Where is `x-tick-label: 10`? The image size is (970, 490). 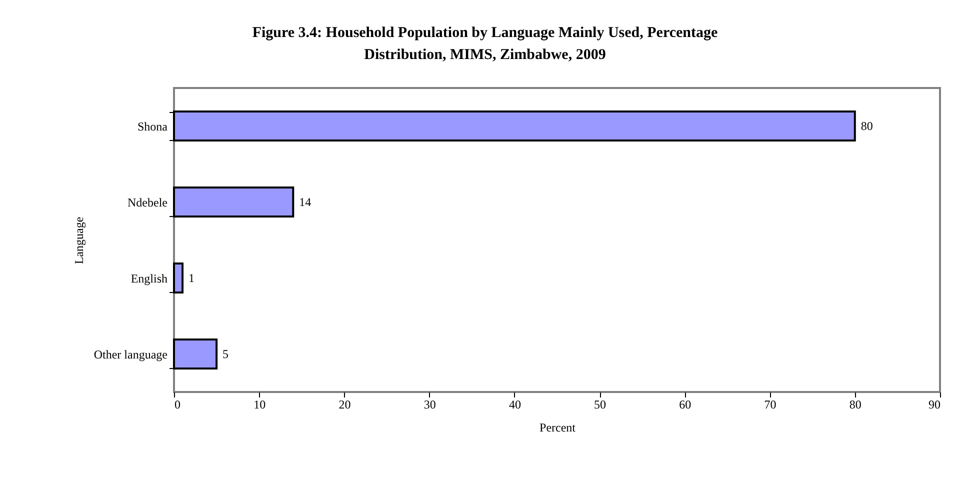 x-tick-label: 10 is located at coordinates (260, 405).